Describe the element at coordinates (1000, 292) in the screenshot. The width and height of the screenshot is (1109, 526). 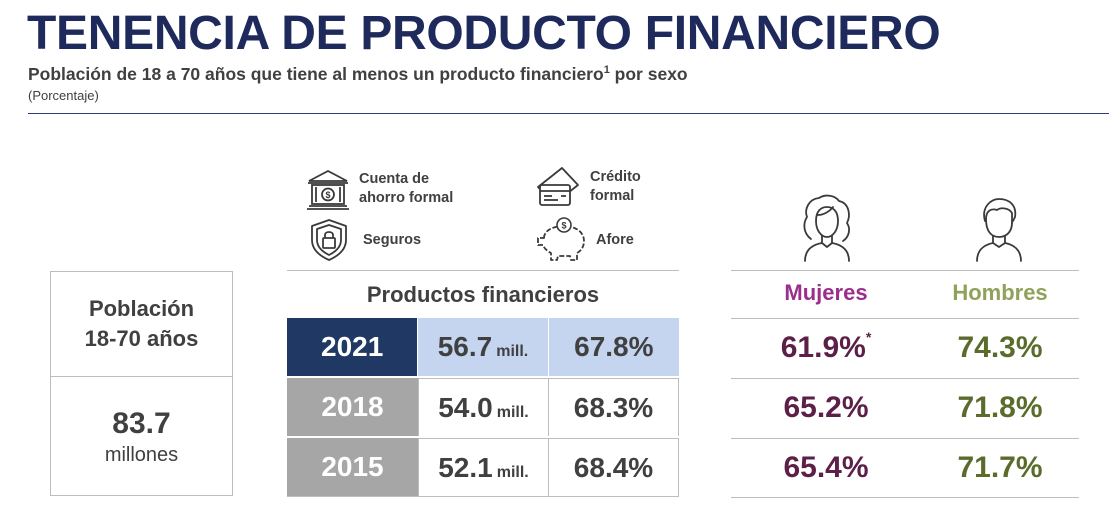
I see `men-header: Hombres` at that location.